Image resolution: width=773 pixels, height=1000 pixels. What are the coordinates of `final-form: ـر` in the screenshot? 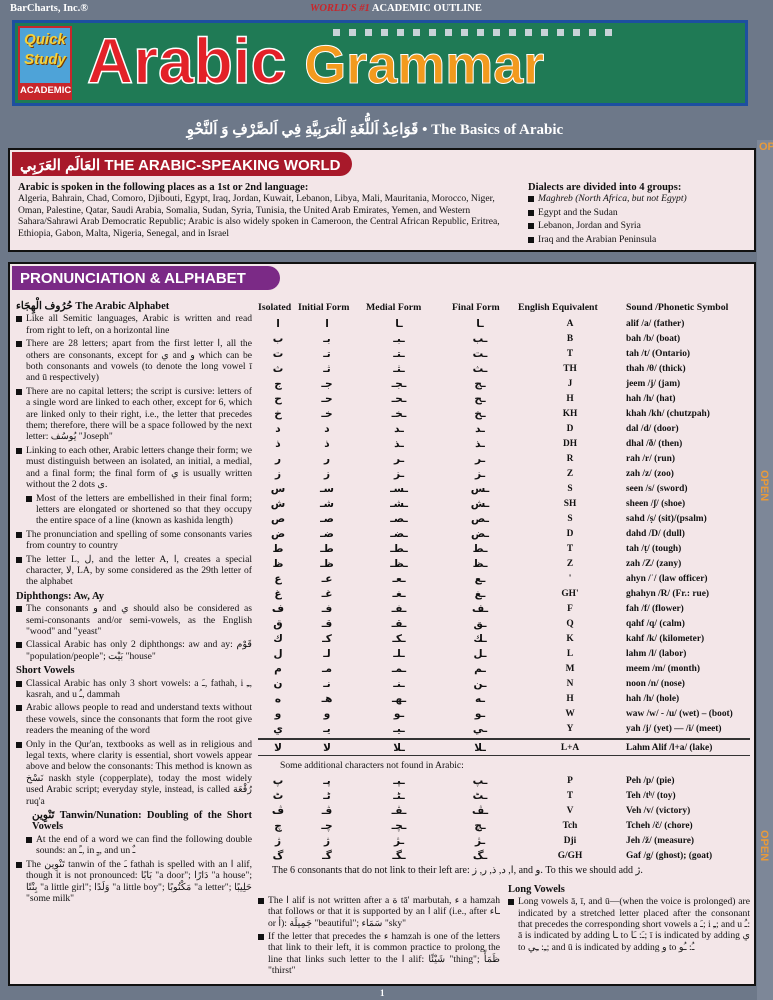 It's located at (480, 458).